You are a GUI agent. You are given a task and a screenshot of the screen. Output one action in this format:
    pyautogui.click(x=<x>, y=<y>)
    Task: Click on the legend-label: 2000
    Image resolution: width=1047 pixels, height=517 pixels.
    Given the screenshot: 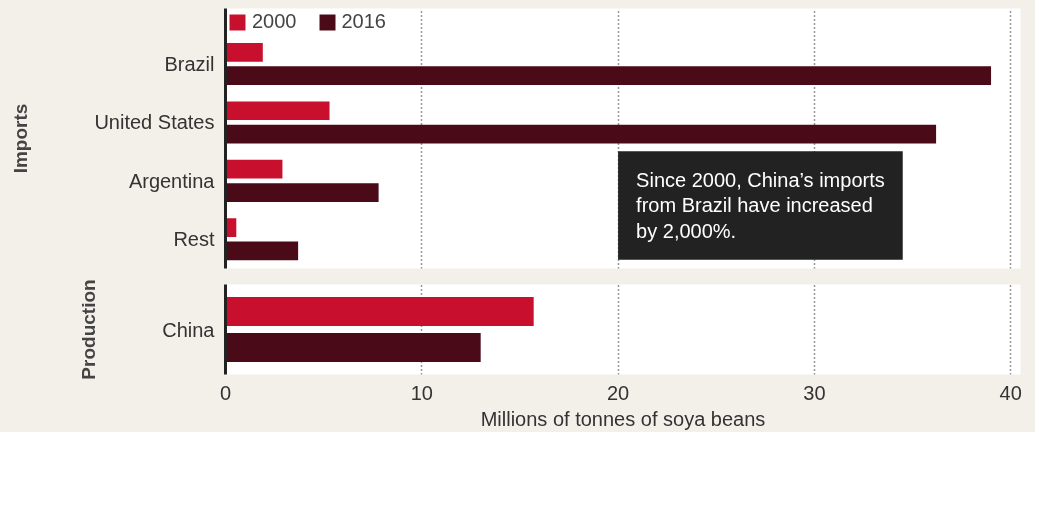 What is the action you would take?
    pyautogui.click(x=274, y=21)
    